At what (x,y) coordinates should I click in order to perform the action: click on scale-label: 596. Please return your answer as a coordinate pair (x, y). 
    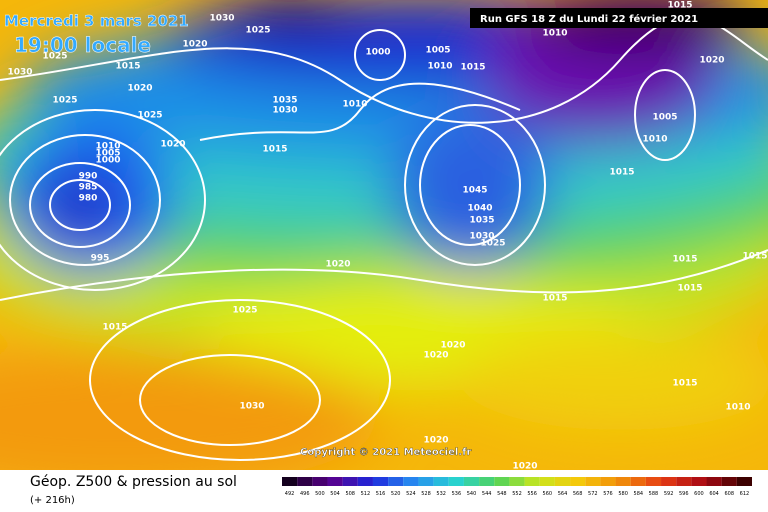
    Looking at the image, I should click on (684, 494).